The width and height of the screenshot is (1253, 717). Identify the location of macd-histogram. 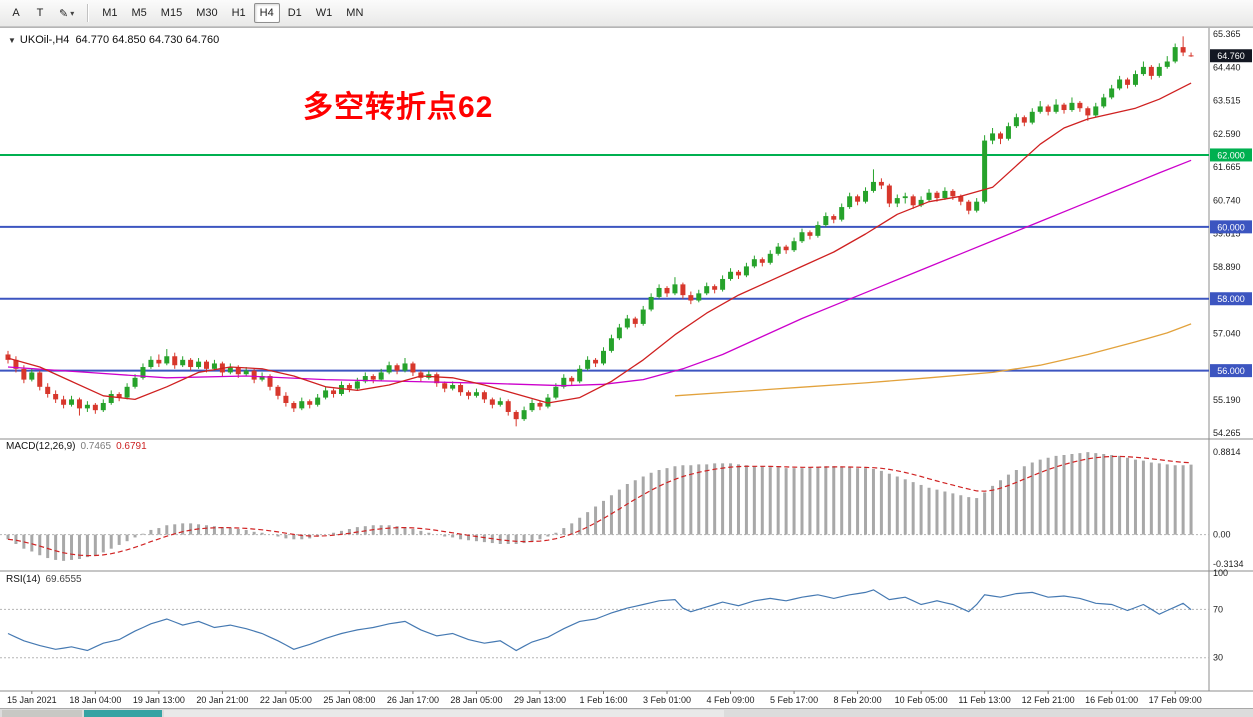
(604, 506).